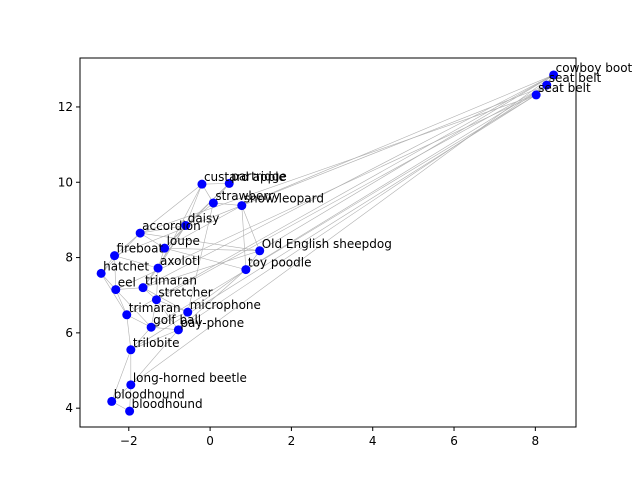 This screenshot has width=640, height=480. Describe the element at coordinates (225, 305) in the screenshot. I see `point-label: microphone` at that location.